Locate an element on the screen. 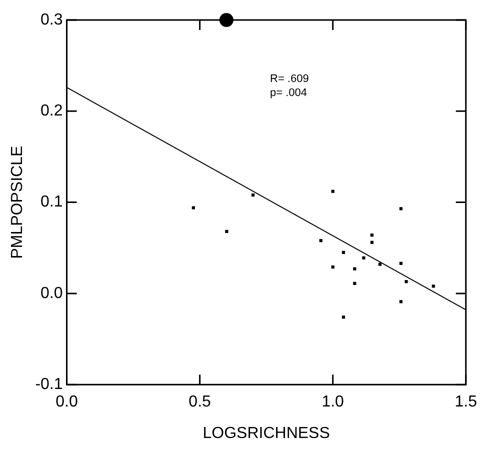 The width and height of the screenshot is (485, 453). y-tick-label: 0.3 is located at coordinates (51, 19).